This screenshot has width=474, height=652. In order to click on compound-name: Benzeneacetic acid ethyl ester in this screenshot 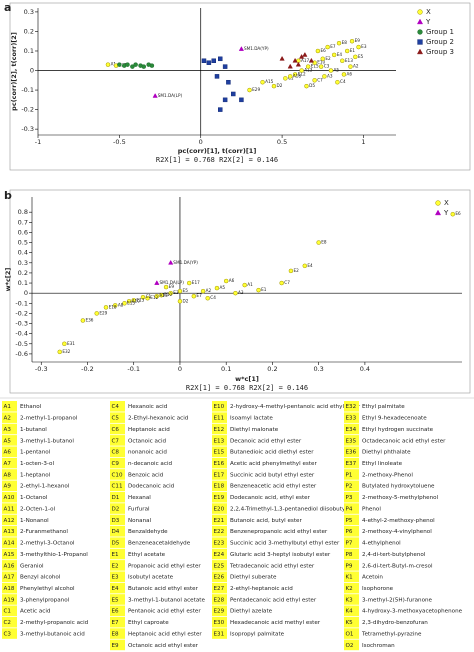, I will do `click(273, 487)`.